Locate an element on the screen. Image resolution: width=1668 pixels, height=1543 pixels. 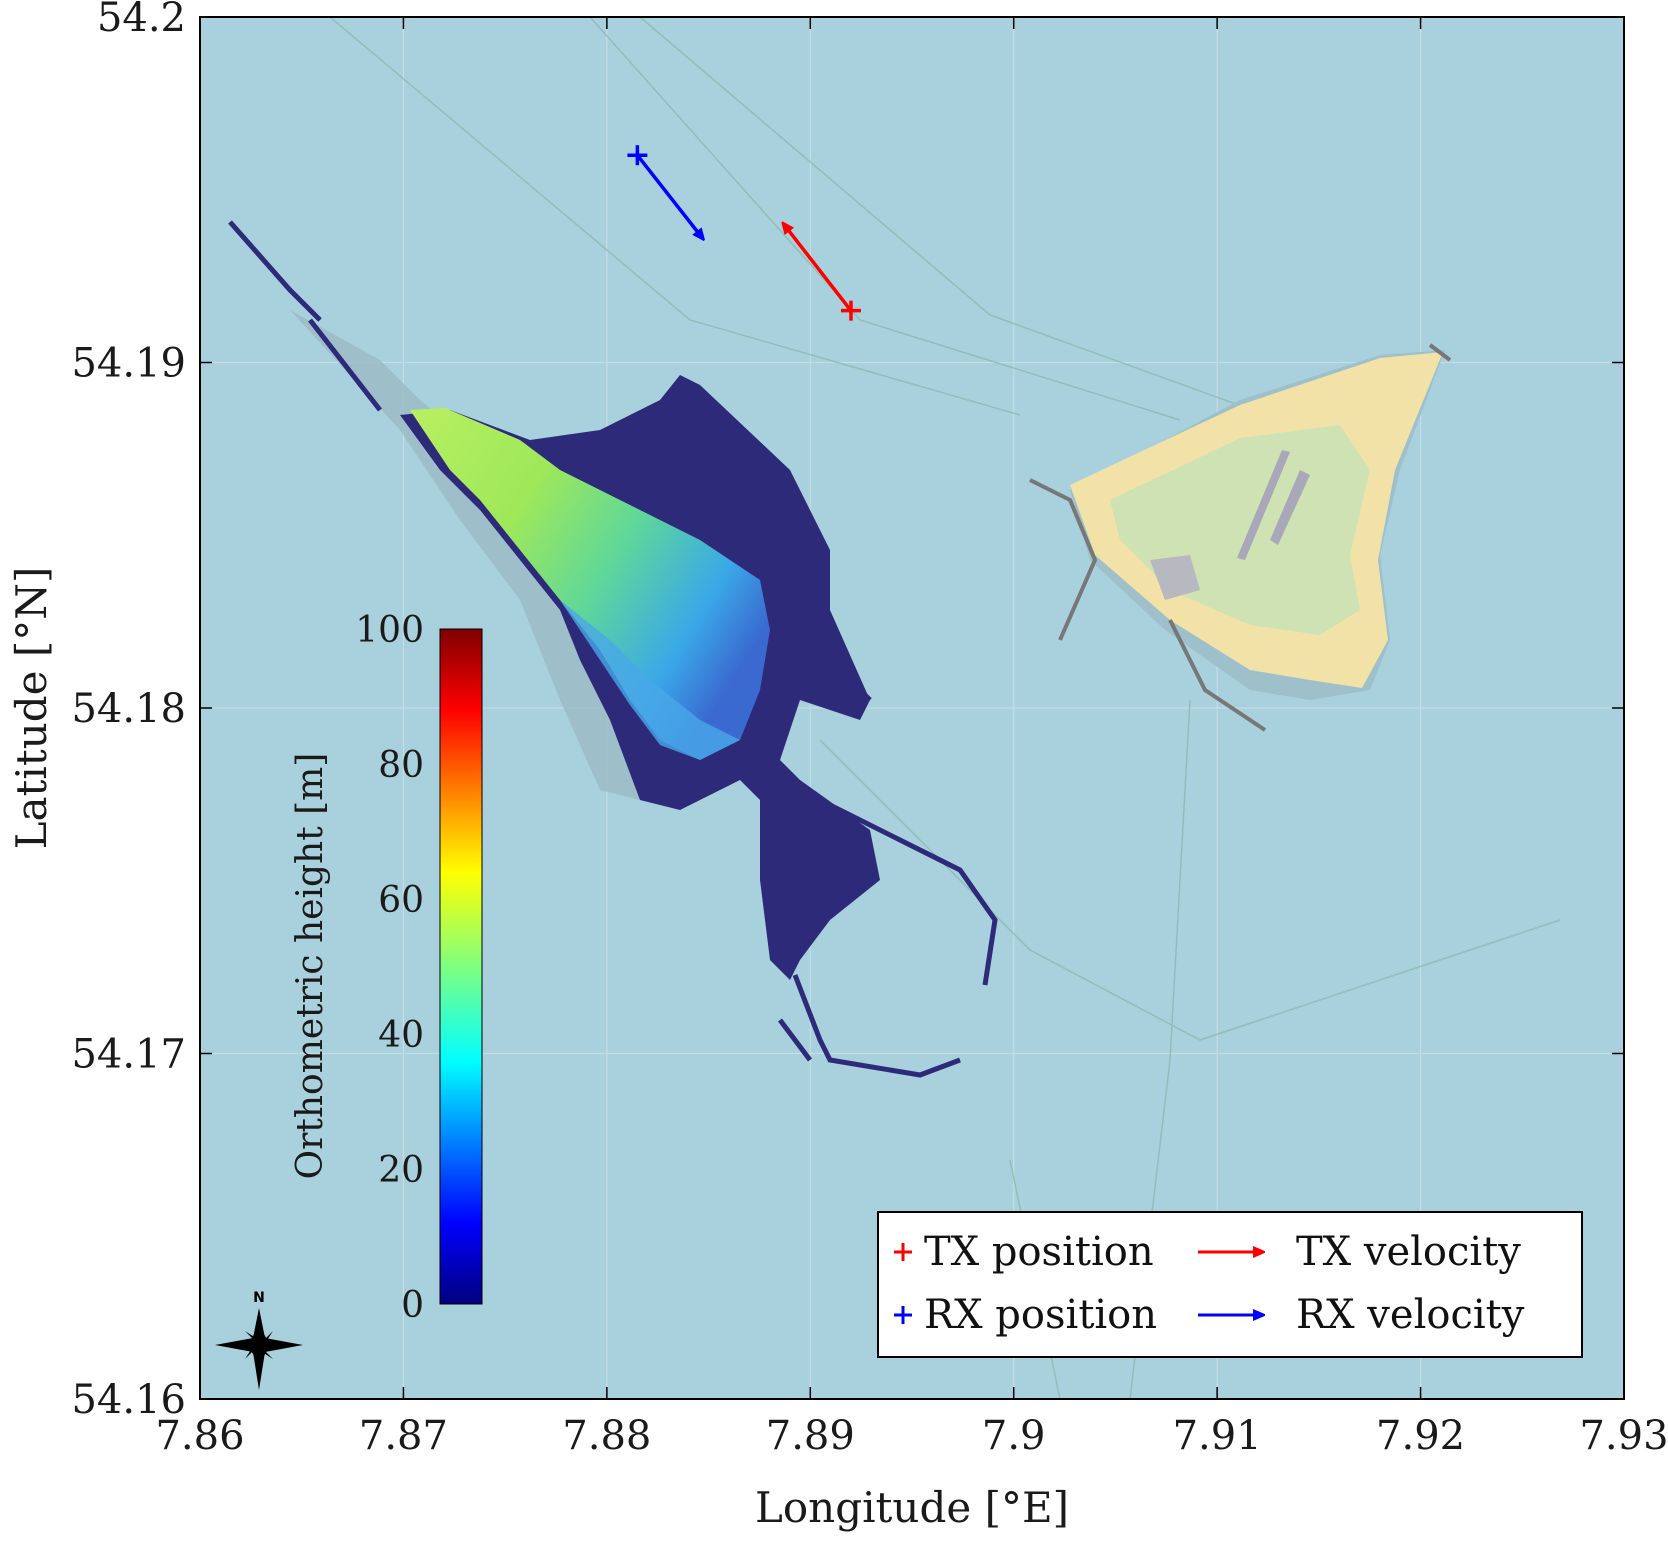
tx-position-marker is located at coordinates (850, 310).